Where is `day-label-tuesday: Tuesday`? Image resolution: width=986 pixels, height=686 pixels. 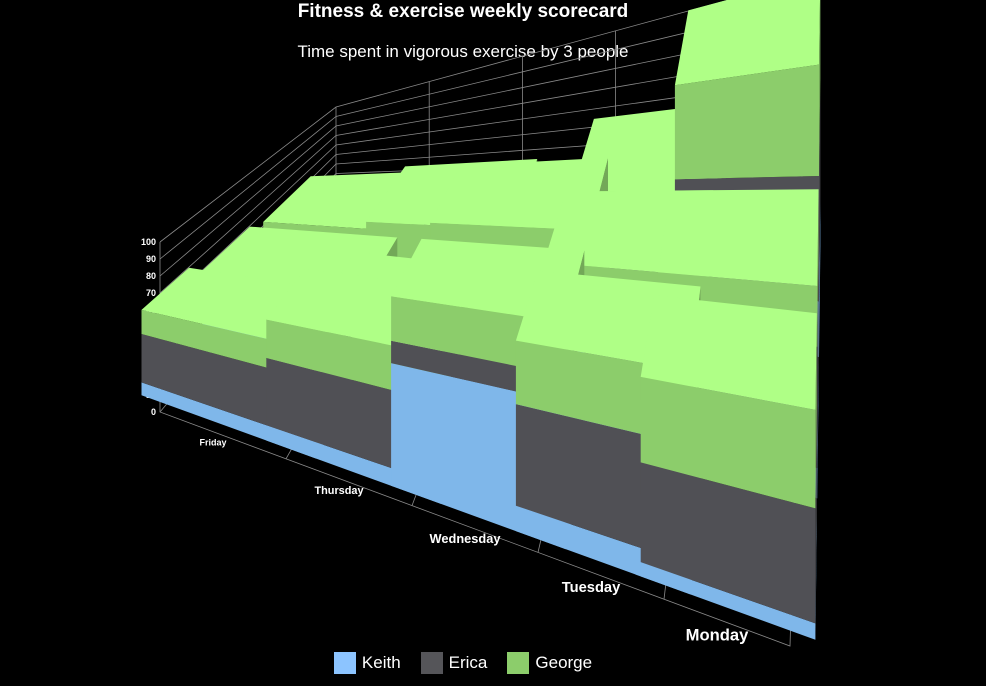
day-label-tuesday: Tuesday is located at coordinates (591, 588).